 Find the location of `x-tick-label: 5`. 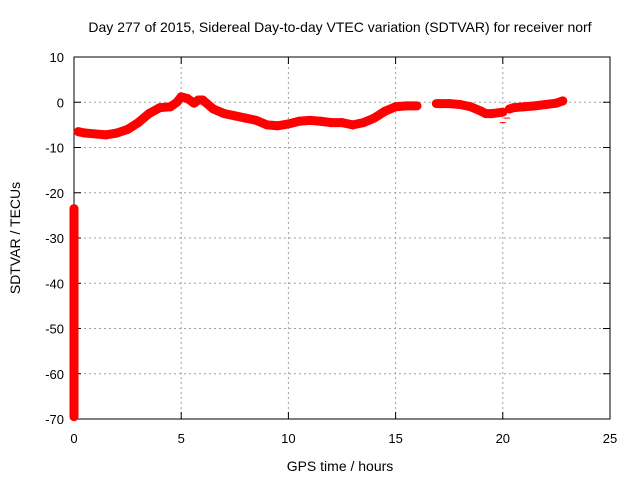

x-tick-label: 5 is located at coordinates (181, 438).